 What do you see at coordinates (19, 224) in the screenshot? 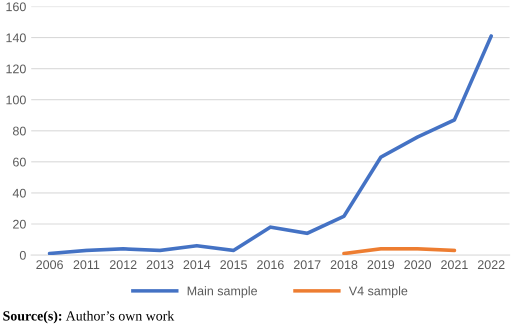
I see `y-tick-label: 20` at bounding box center [19, 224].